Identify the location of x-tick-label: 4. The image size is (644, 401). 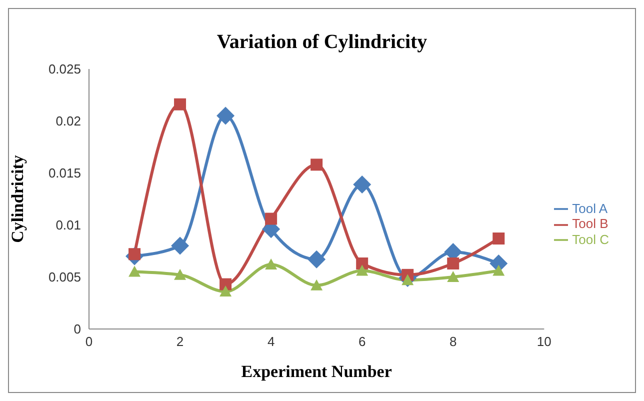
(271, 342).